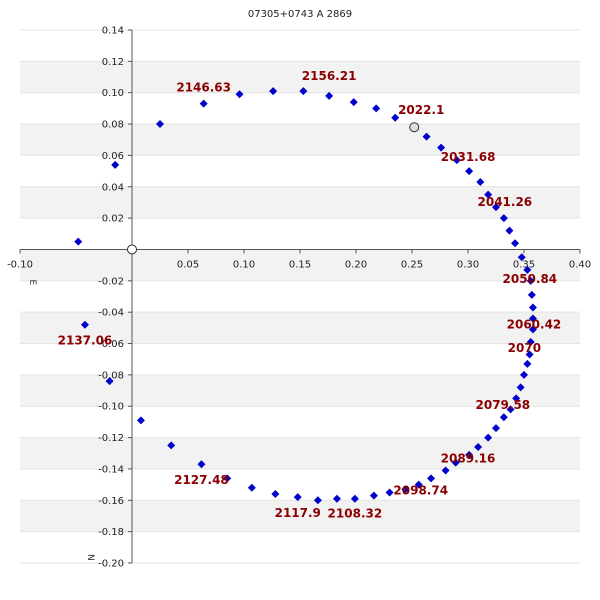  What do you see at coordinates (524, 264) in the screenshot?
I see `x-tick-label: 0.35` at bounding box center [524, 264].